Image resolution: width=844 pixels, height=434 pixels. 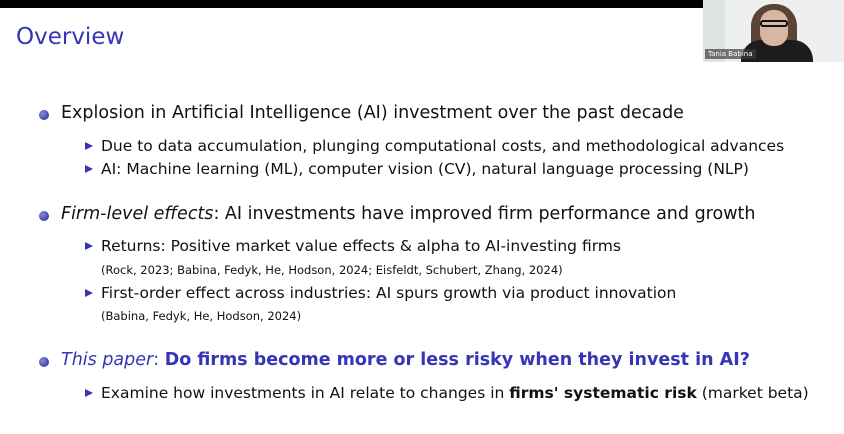 What do you see at coordinates (777, 51) in the screenshot?
I see `speaker-body` at bounding box center [777, 51].